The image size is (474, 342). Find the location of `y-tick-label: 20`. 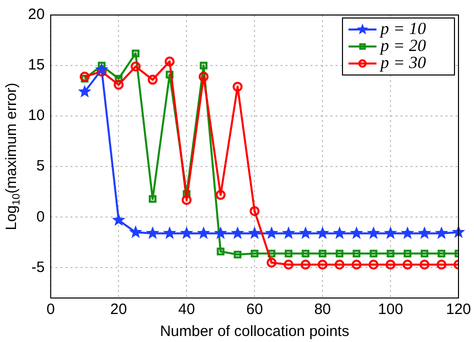

y-tick-label: 20 is located at coordinates (36, 15).